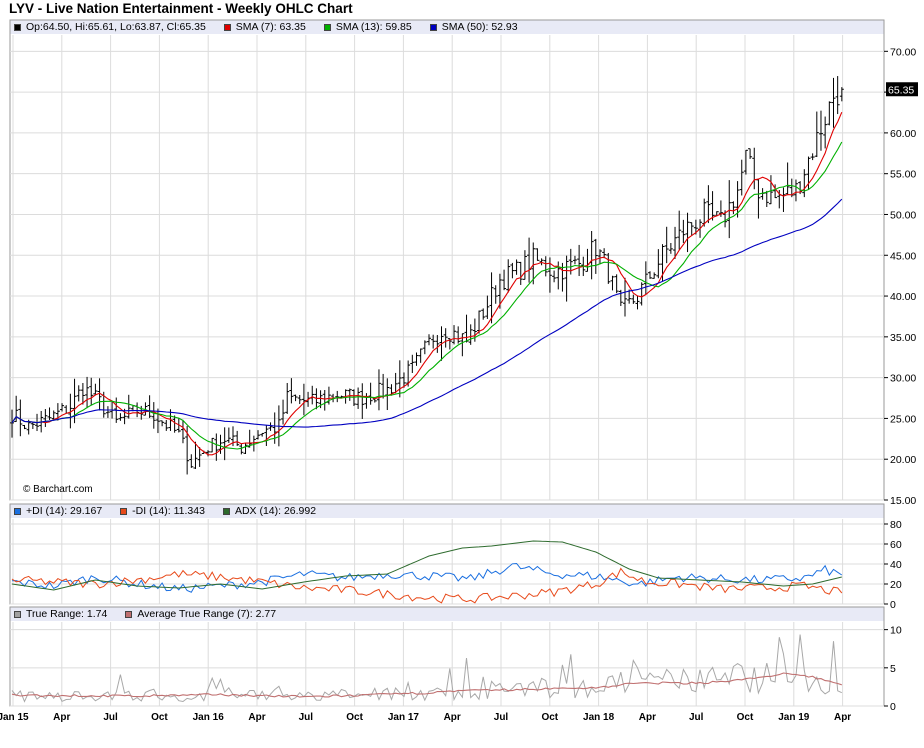 This screenshot has width=924, height=748. Describe the element at coordinates (599, 717) in the screenshot. I see `x-tick-label: Jan 18` at that location.